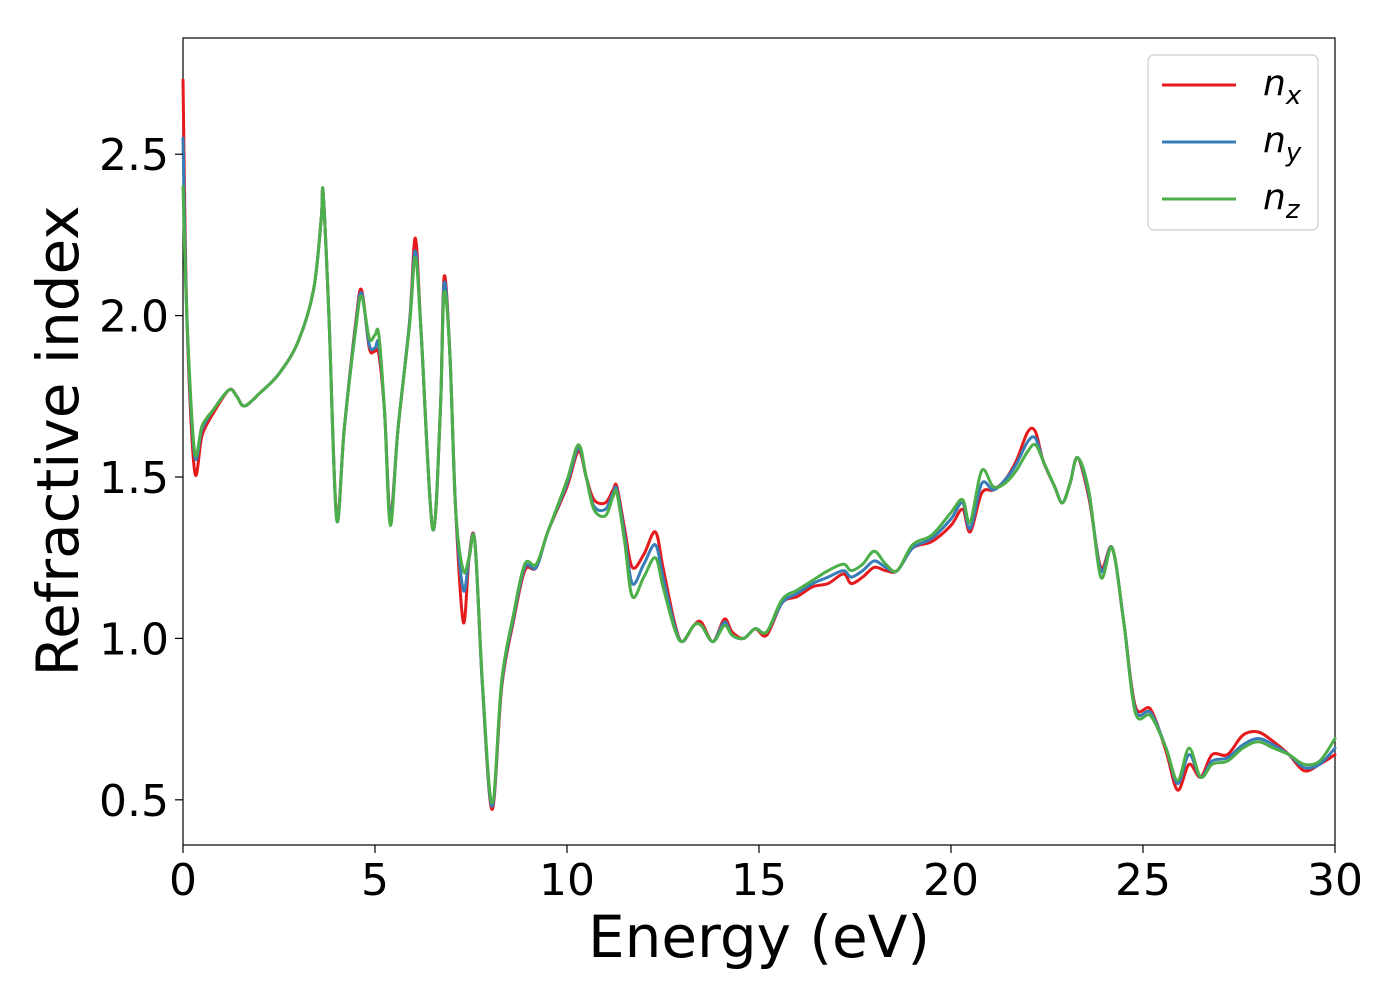 The image size is (1400, 1000). I want to click on legend-label-z: nz, so click(1282, 201).